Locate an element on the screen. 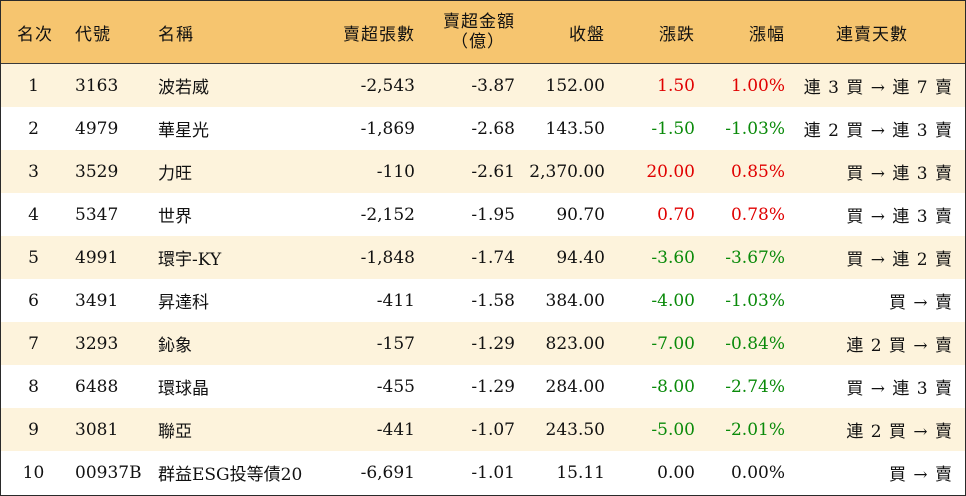 This screenshot has width=966, height=496. cell-code: 3163 is located at coordinates (97, 85).